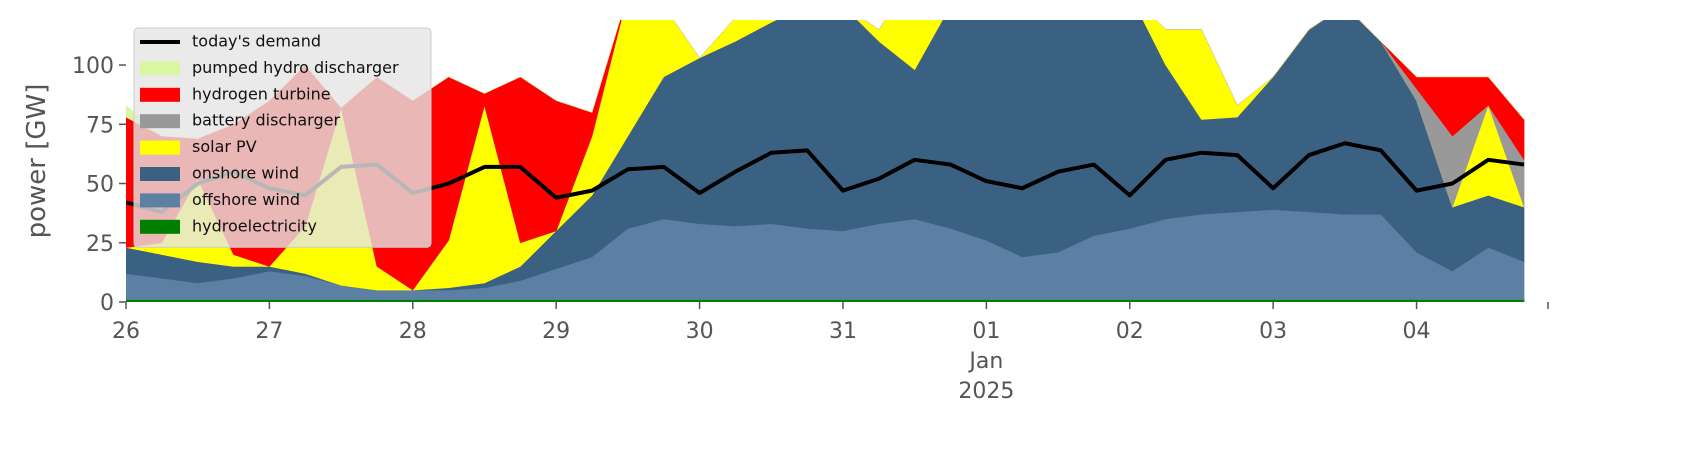 The image size is (1706, 464). What do you see at coordinates (413, 331) in the screenshot?
I see `x-tick-label: 28` at bounding box center [413, 331].